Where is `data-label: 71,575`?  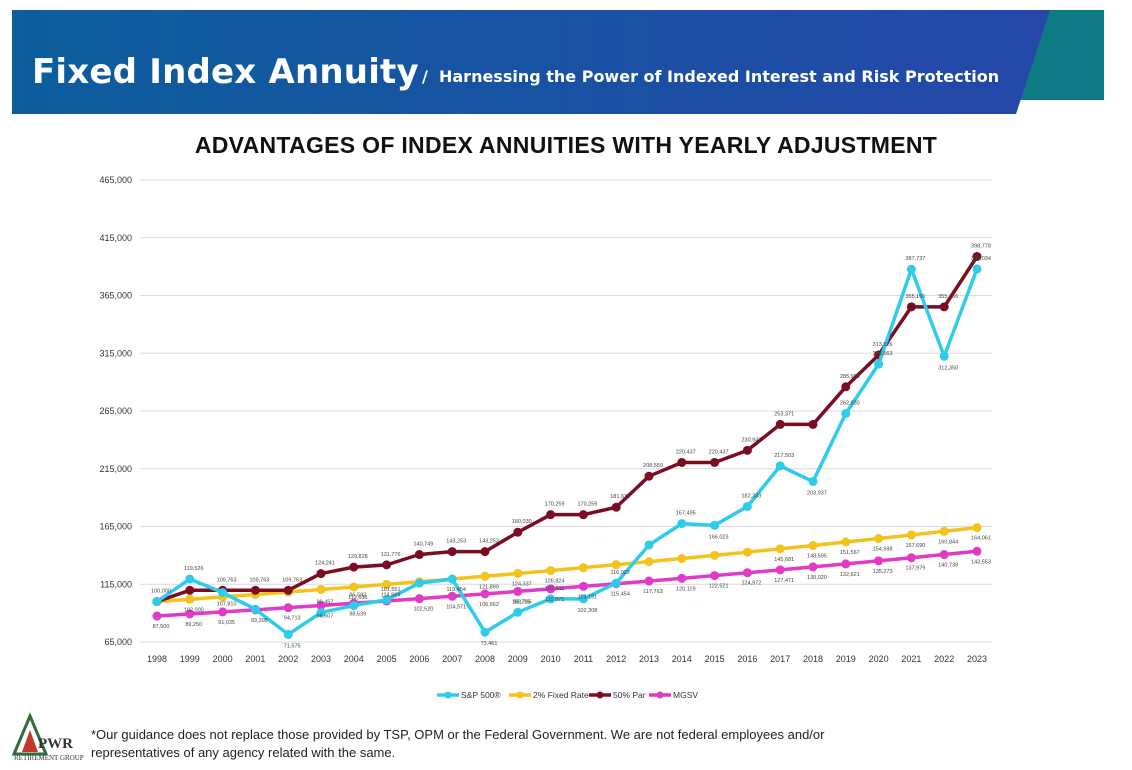
data-label: 71,575 is located at coordinates (292, 646).